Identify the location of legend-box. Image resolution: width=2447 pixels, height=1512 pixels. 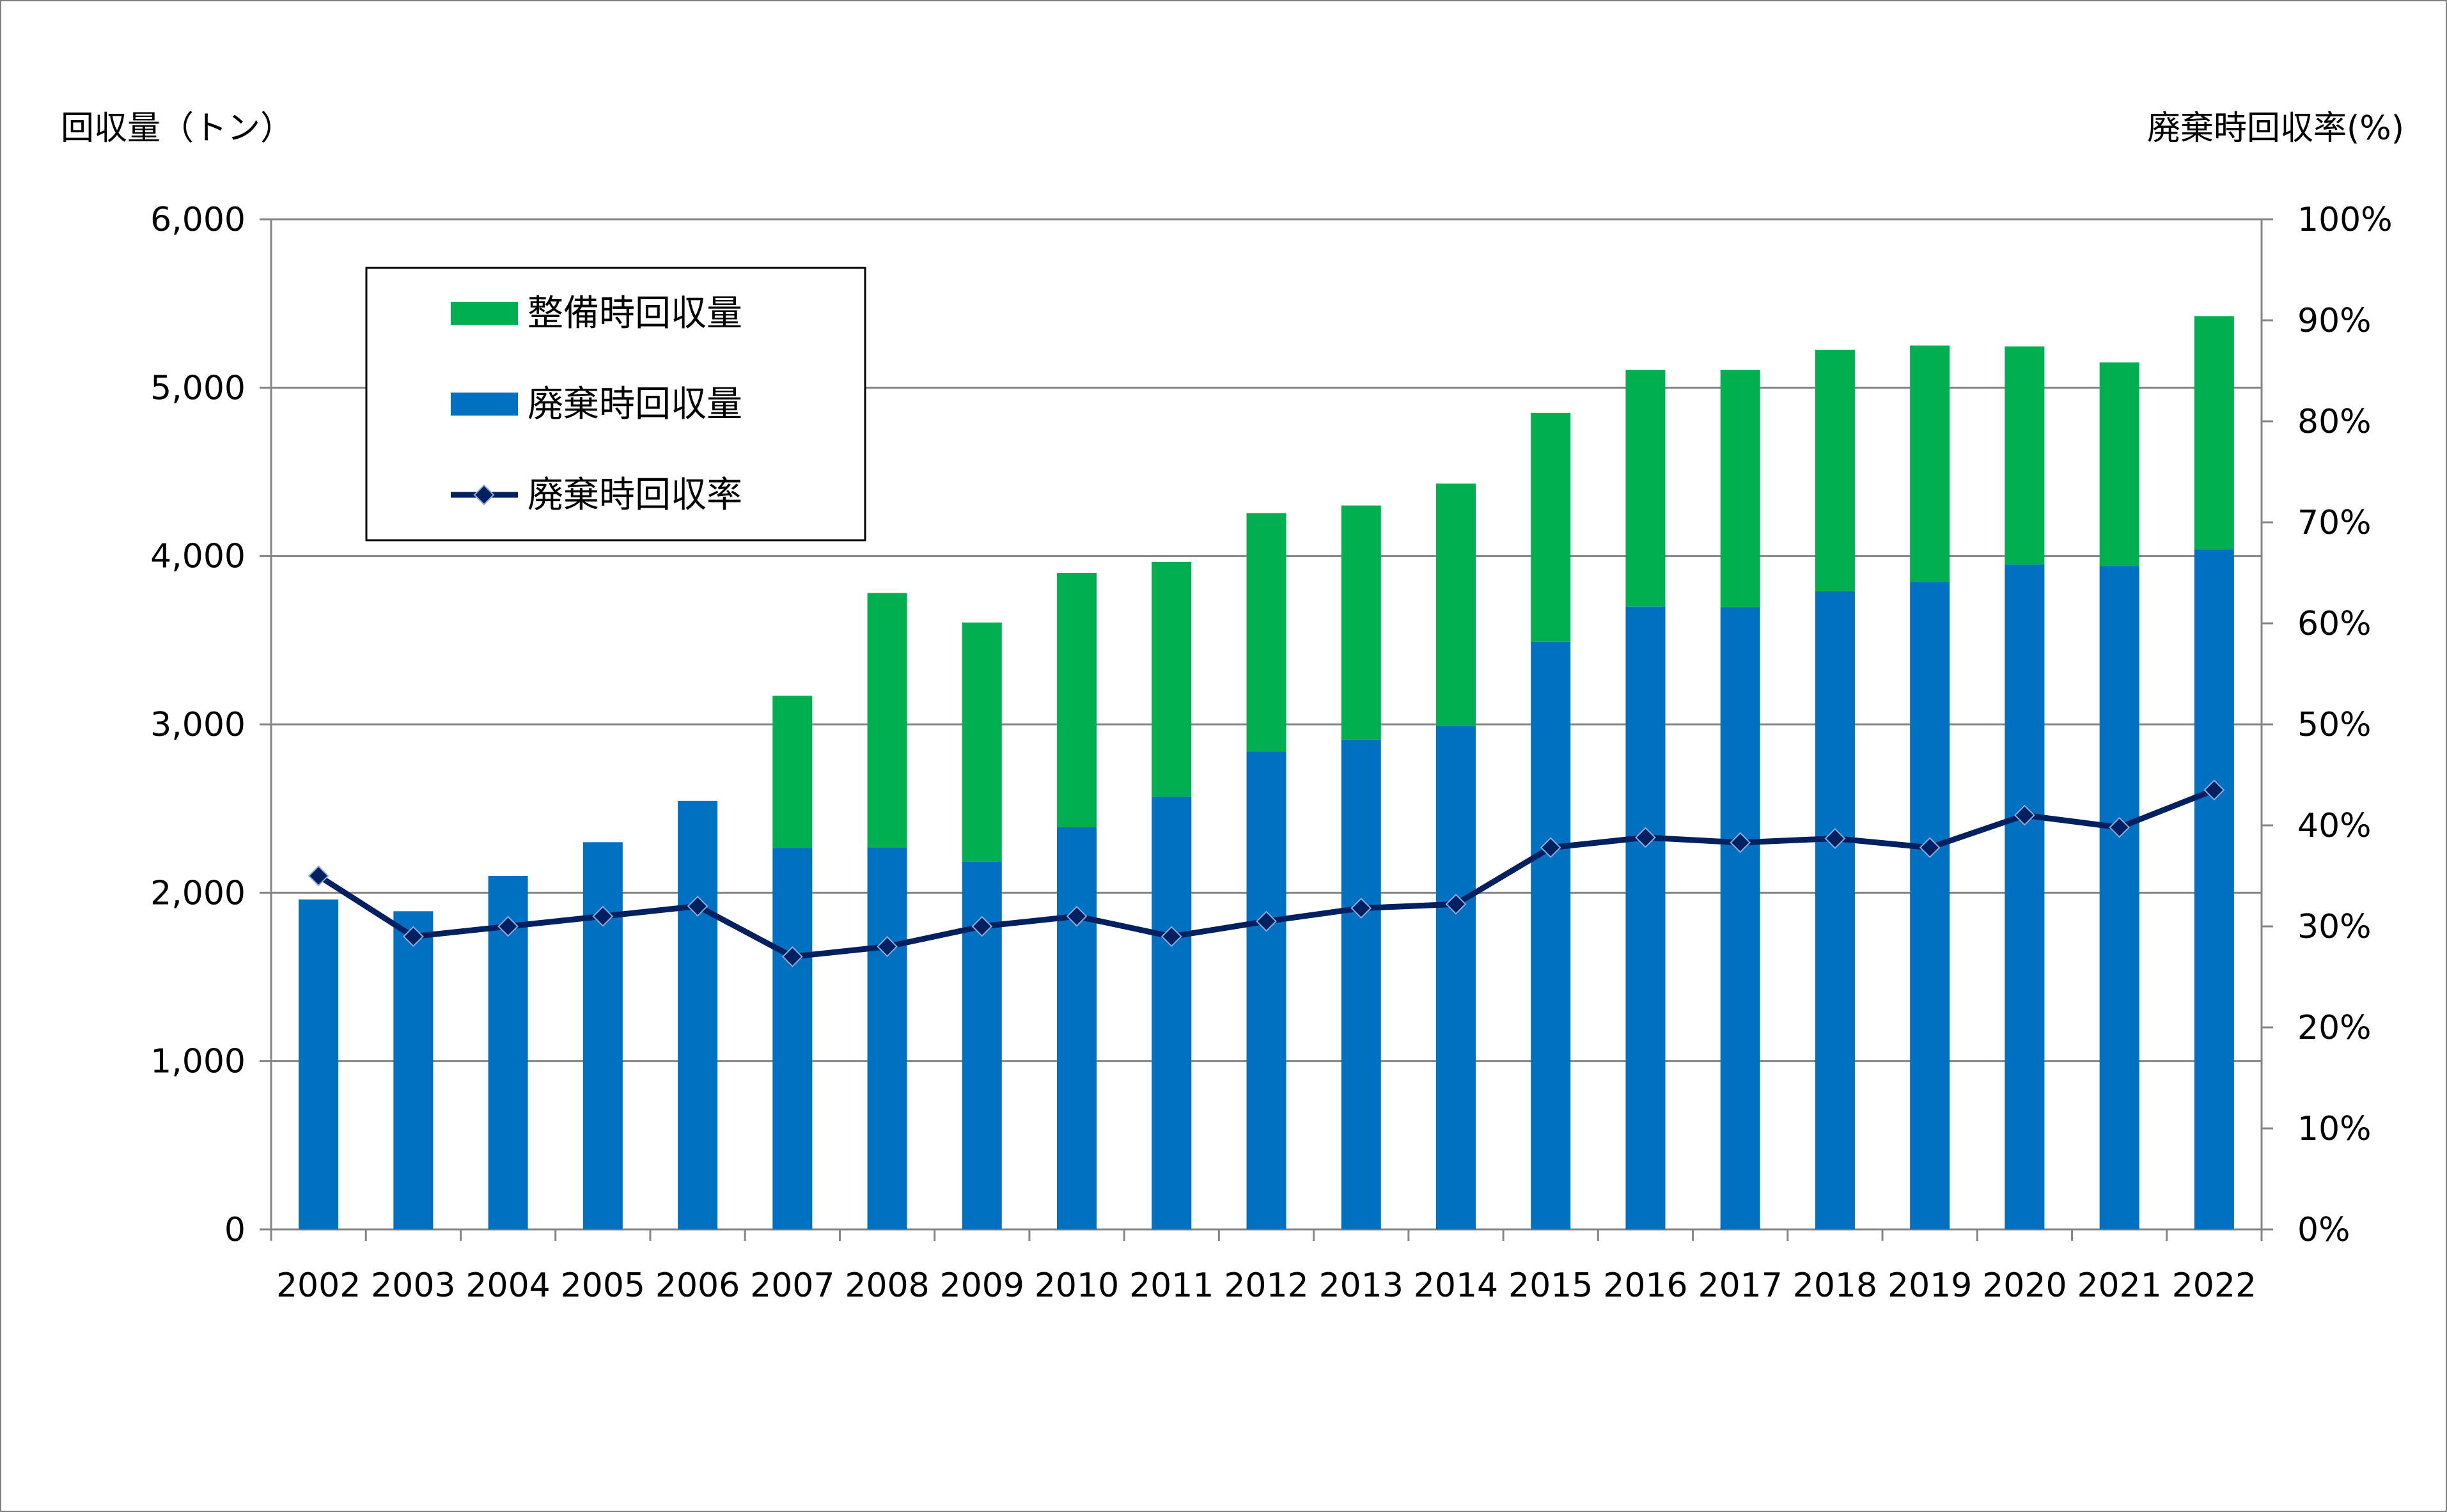
(616, 404).